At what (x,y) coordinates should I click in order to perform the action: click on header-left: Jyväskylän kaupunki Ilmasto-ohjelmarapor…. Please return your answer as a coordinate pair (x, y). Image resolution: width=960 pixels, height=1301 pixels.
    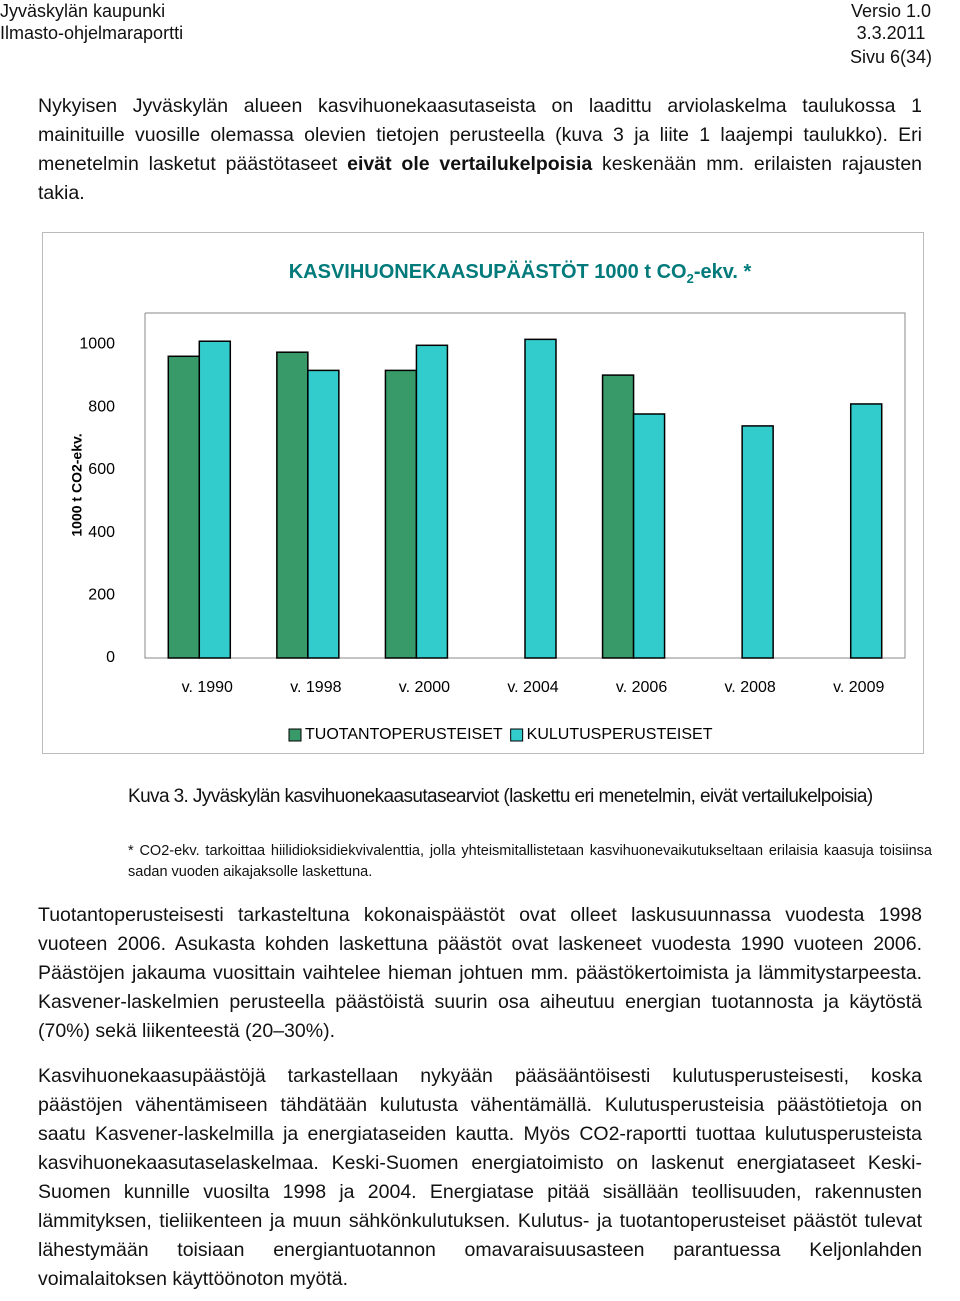
    Looking at the image, I should click on (91, 22).